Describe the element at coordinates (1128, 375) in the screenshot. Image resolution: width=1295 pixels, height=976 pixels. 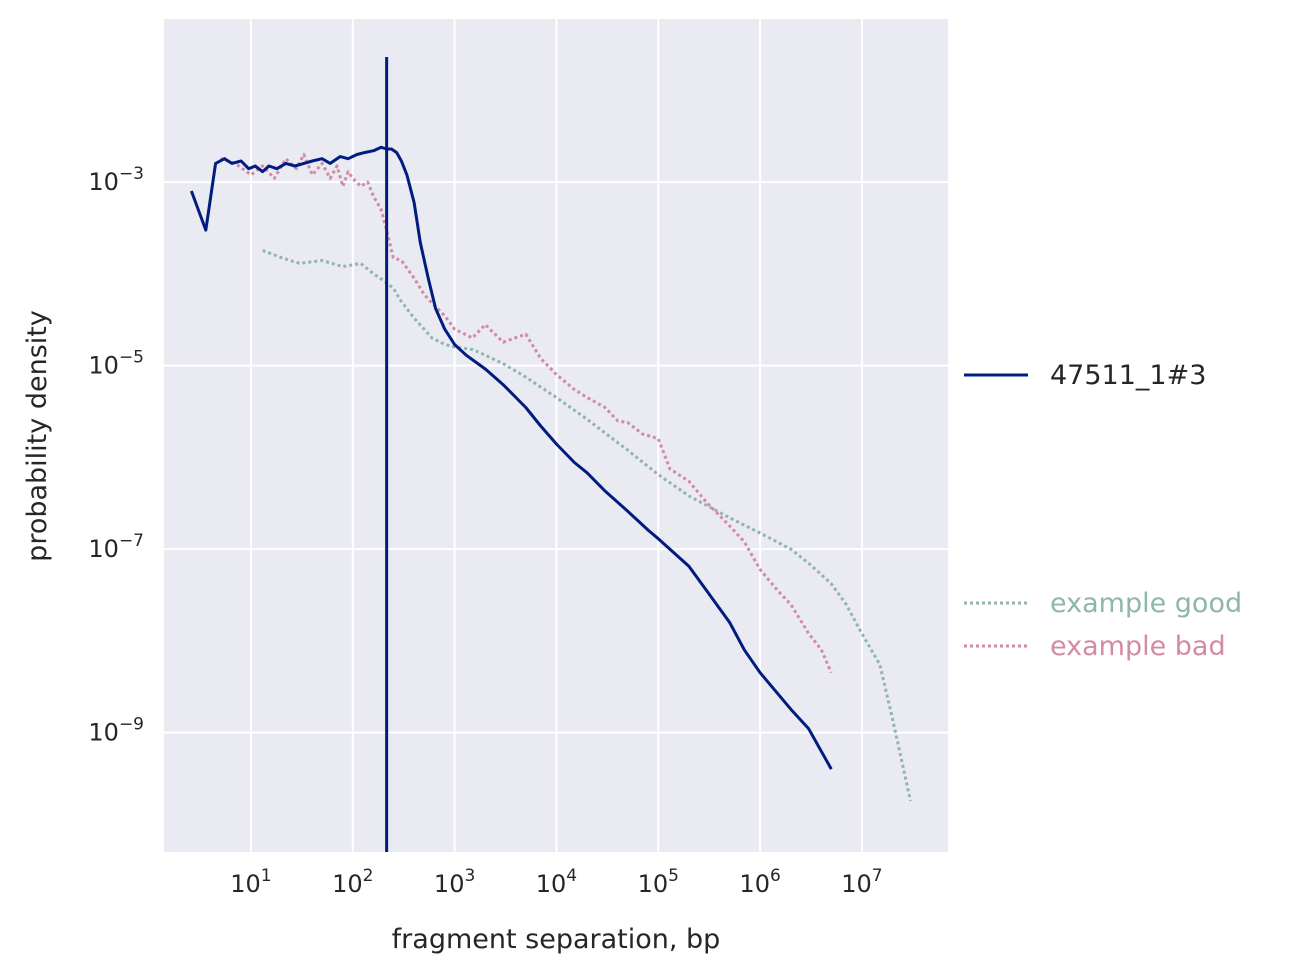
I see `legend-label: 47511_1#3` at that location.